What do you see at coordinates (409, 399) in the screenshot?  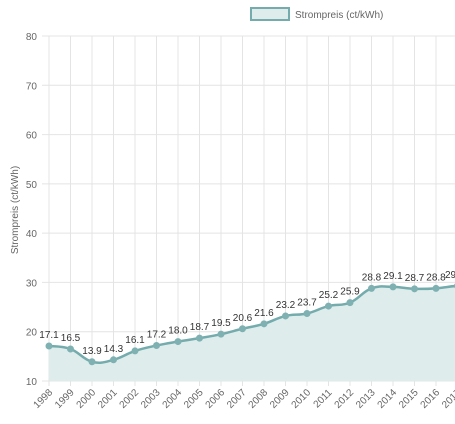 I see `x-tick-label: 2015` at bounding box center [409, 399].